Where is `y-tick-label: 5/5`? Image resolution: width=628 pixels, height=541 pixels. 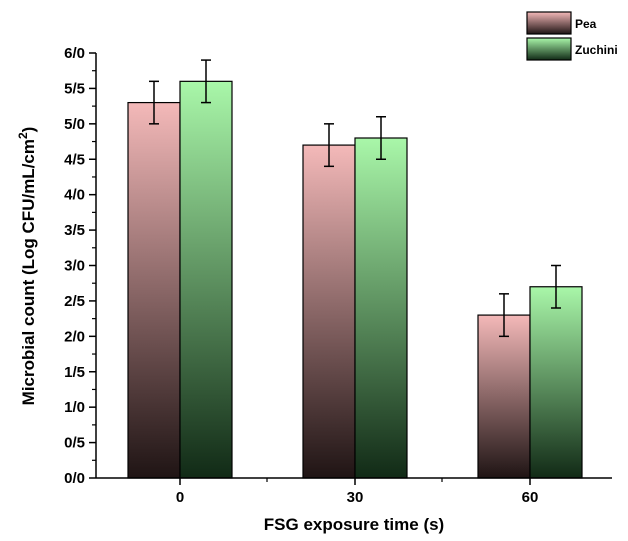 y-tick-label: 5/5 is located at coordinates (74, 88).